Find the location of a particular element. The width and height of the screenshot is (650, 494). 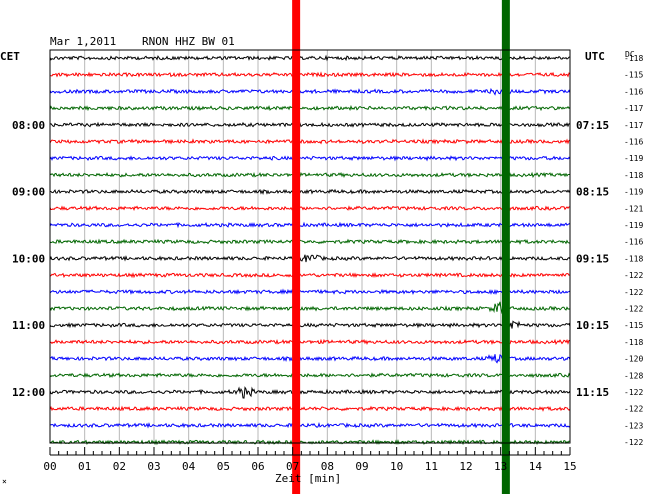

x-tick-label: 11 is located at coordinates (431, 466).